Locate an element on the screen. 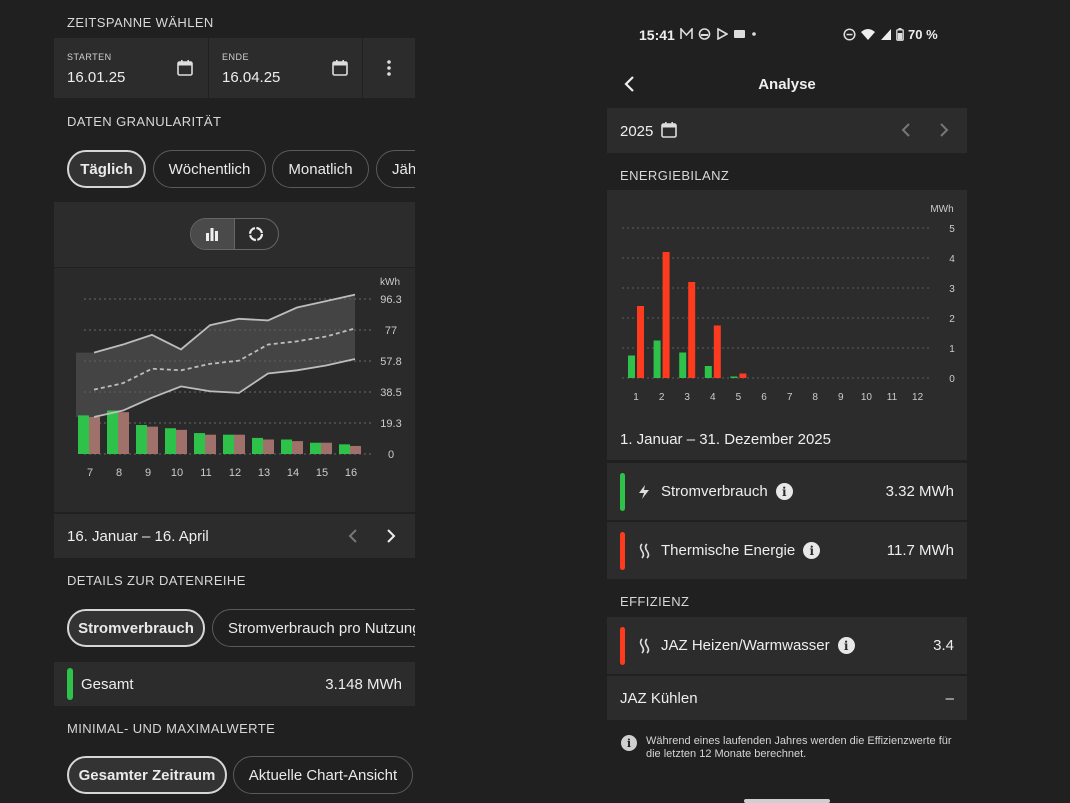 Image resolution: width=1070 pixels, height=803 pixels. start-date-field: STARTEN 16.01.25 is located at coordinates (131, 68).